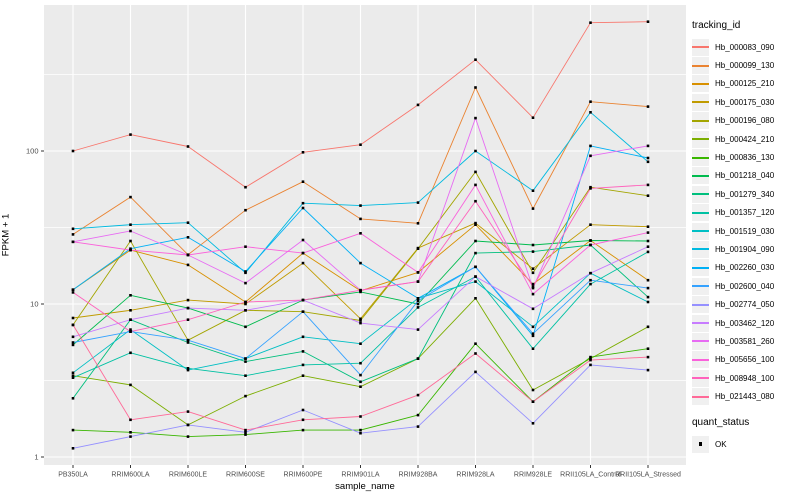 The height and width of the screenshot is (500, 800). What do you see at coordinates (745, 360) in the screenshot?
I see `legend-entry-Hb_005656_100: Hb_005656_100` at bounding box center [745, 360].